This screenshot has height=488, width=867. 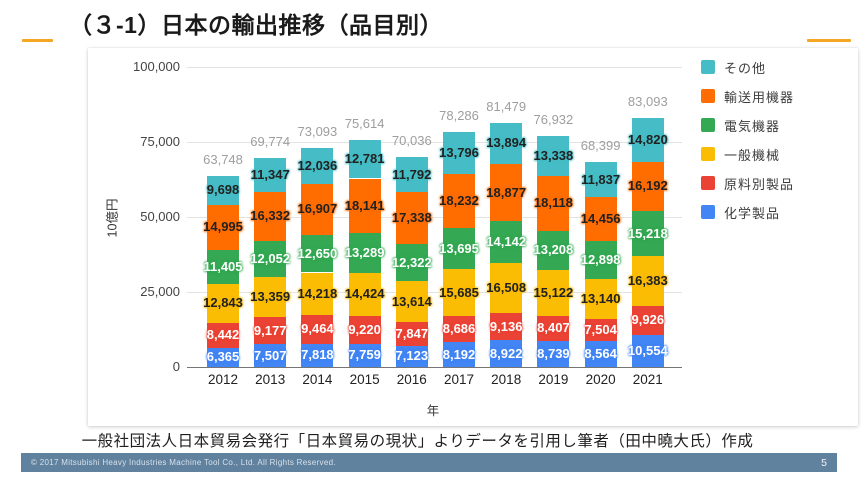 What do you see at coordinates (647, 351) in the screenshot?
I see `bar-segment-label: 10,554` at bounding box center [647, 351].